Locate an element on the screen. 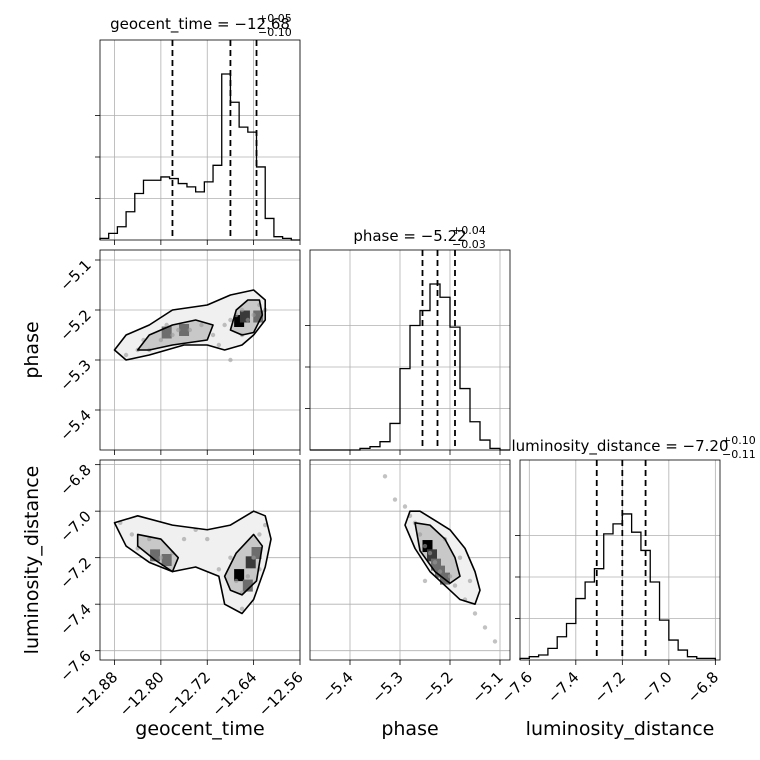 The image size is (760, 760). y-tick-label: −7.2 is located at coordinates (75, 573).